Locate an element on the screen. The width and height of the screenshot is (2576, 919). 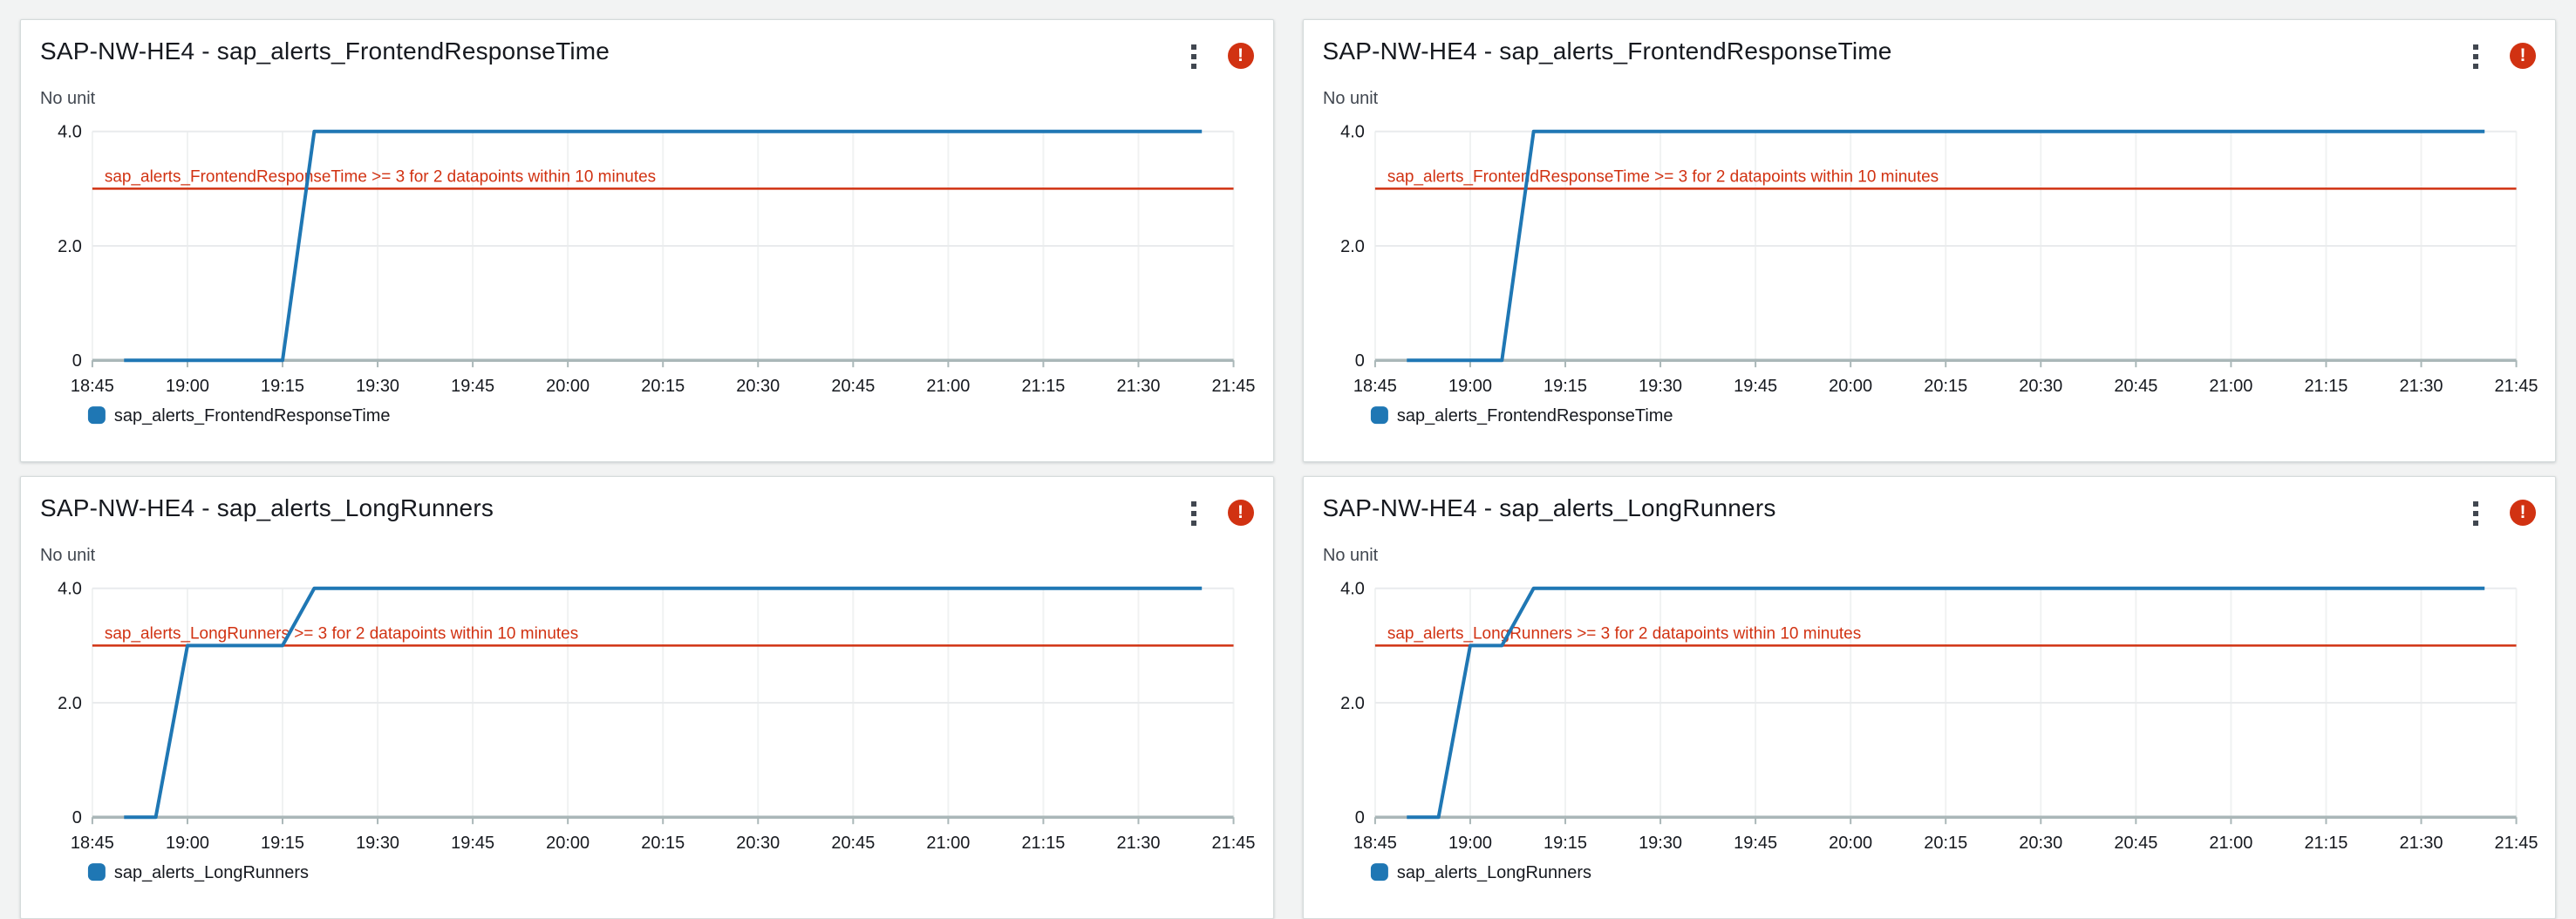
x-tick-label: 20:30 is located at coordinates (2040, 386).